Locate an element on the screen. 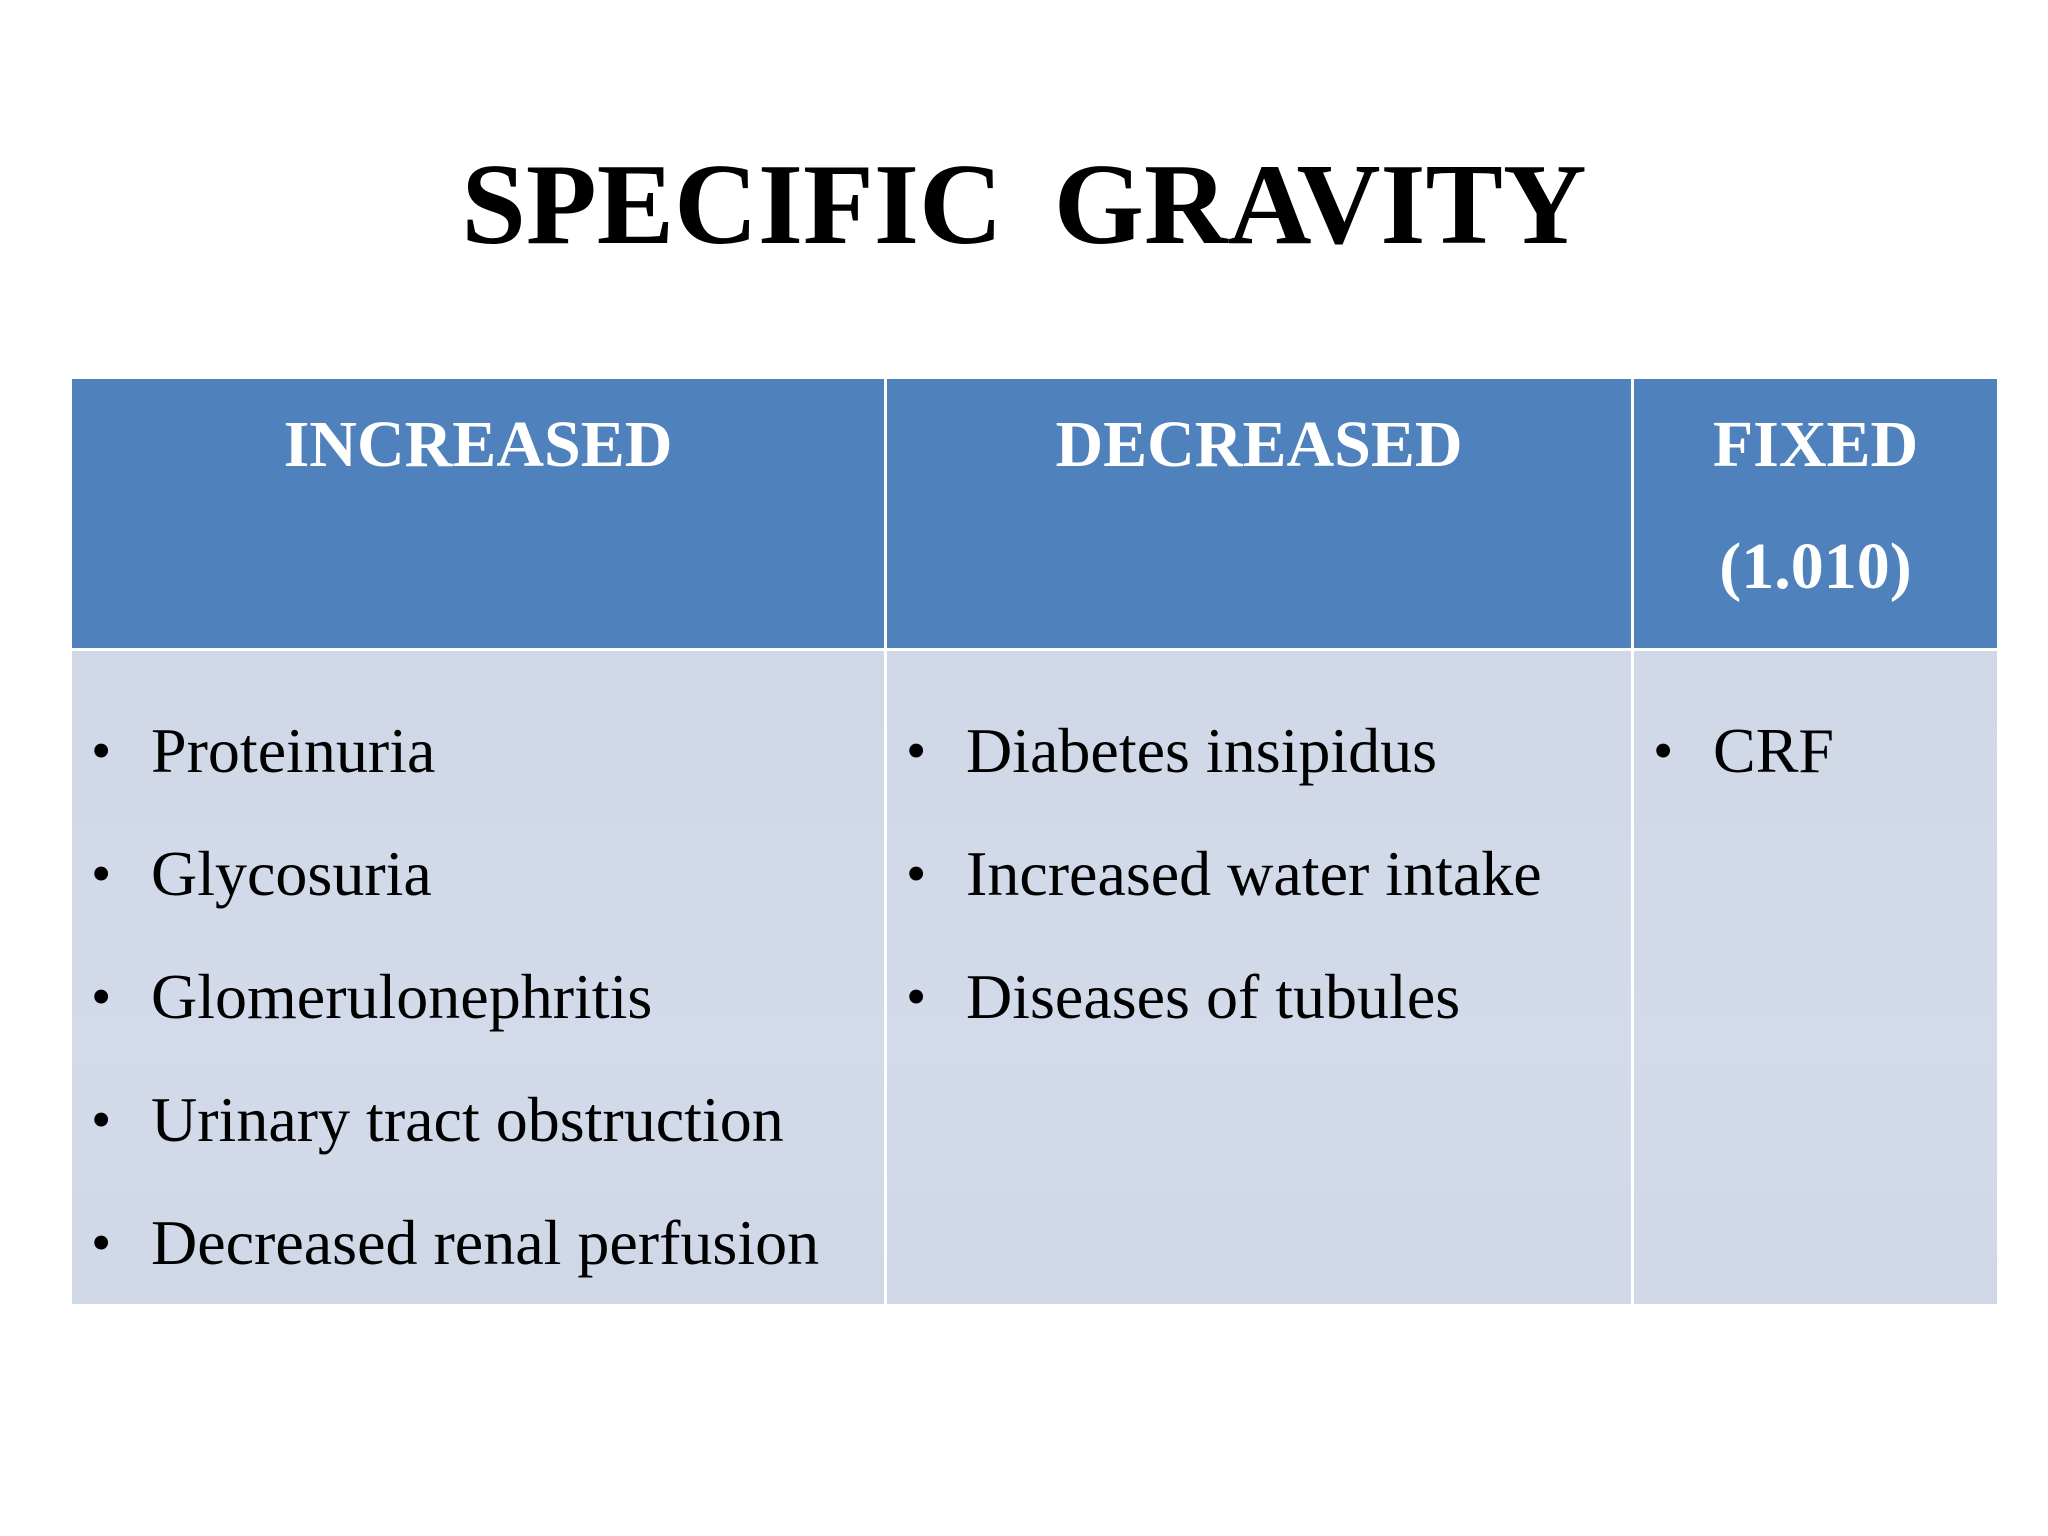  list-item-text: Urinary tract obstruction is located at coordinates (467, 1119).